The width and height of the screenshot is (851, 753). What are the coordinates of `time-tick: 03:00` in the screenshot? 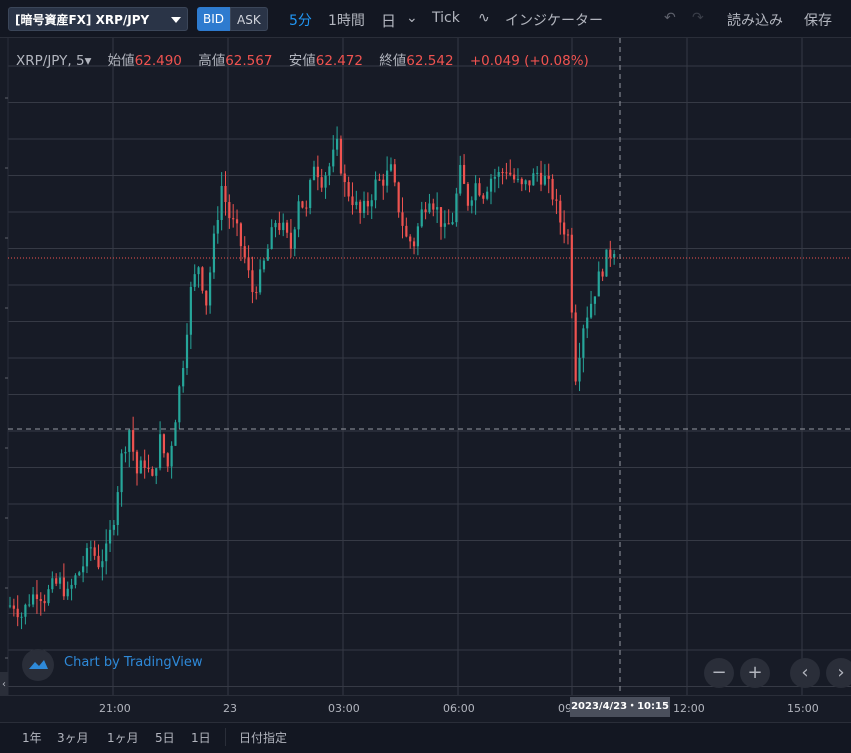 It's located at (344, 708).